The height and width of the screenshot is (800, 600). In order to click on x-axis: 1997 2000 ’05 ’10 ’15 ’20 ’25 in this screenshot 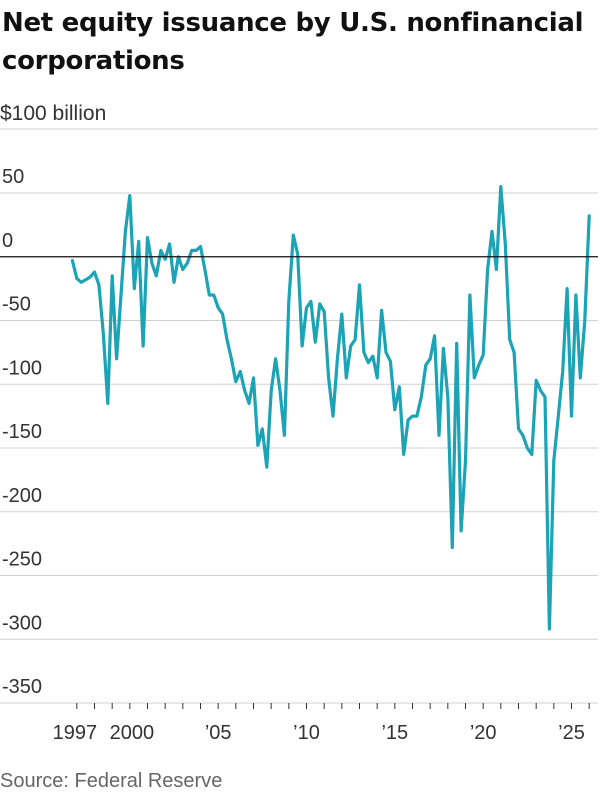, I will do `click(321, 723)`.